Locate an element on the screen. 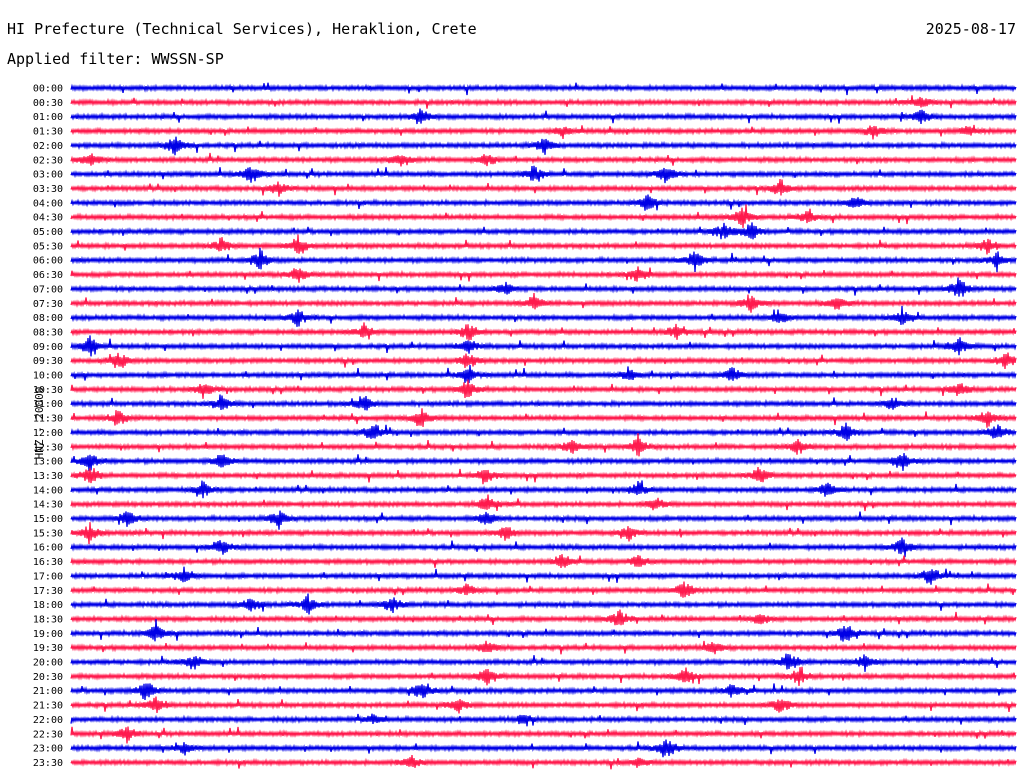 This screenshot has width=1024, height=780. time-tick-label: 22:30 is located at coordinates (48, 734).